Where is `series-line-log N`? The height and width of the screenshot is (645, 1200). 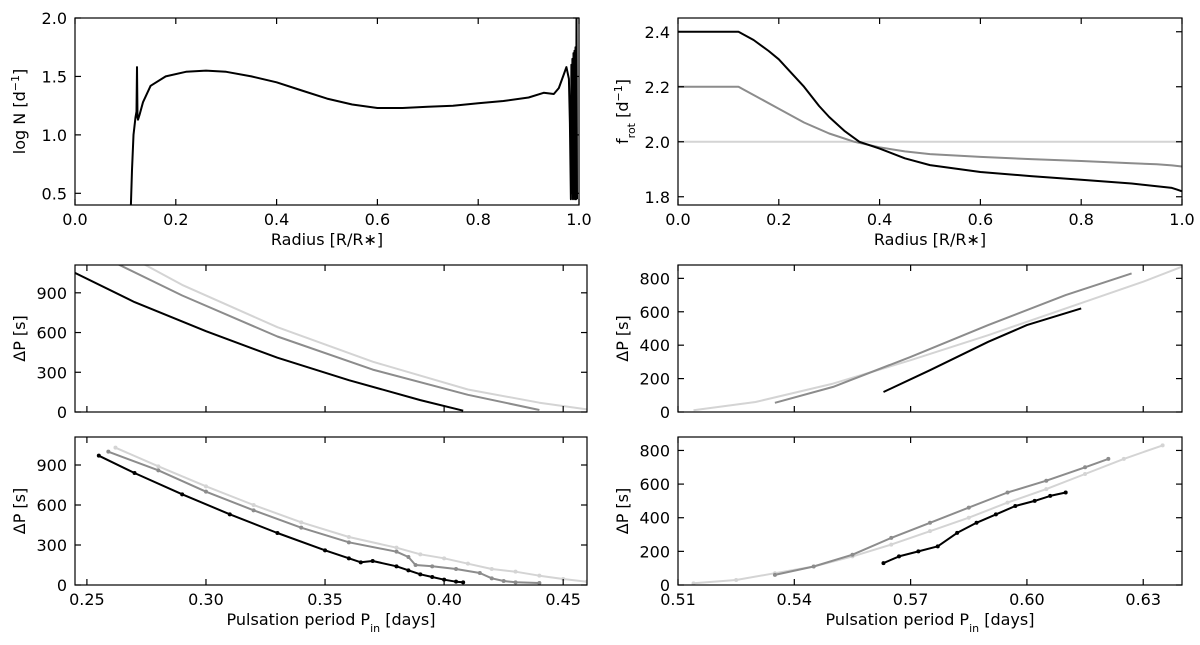 series-line-log N is located at coordinates (353, 111).